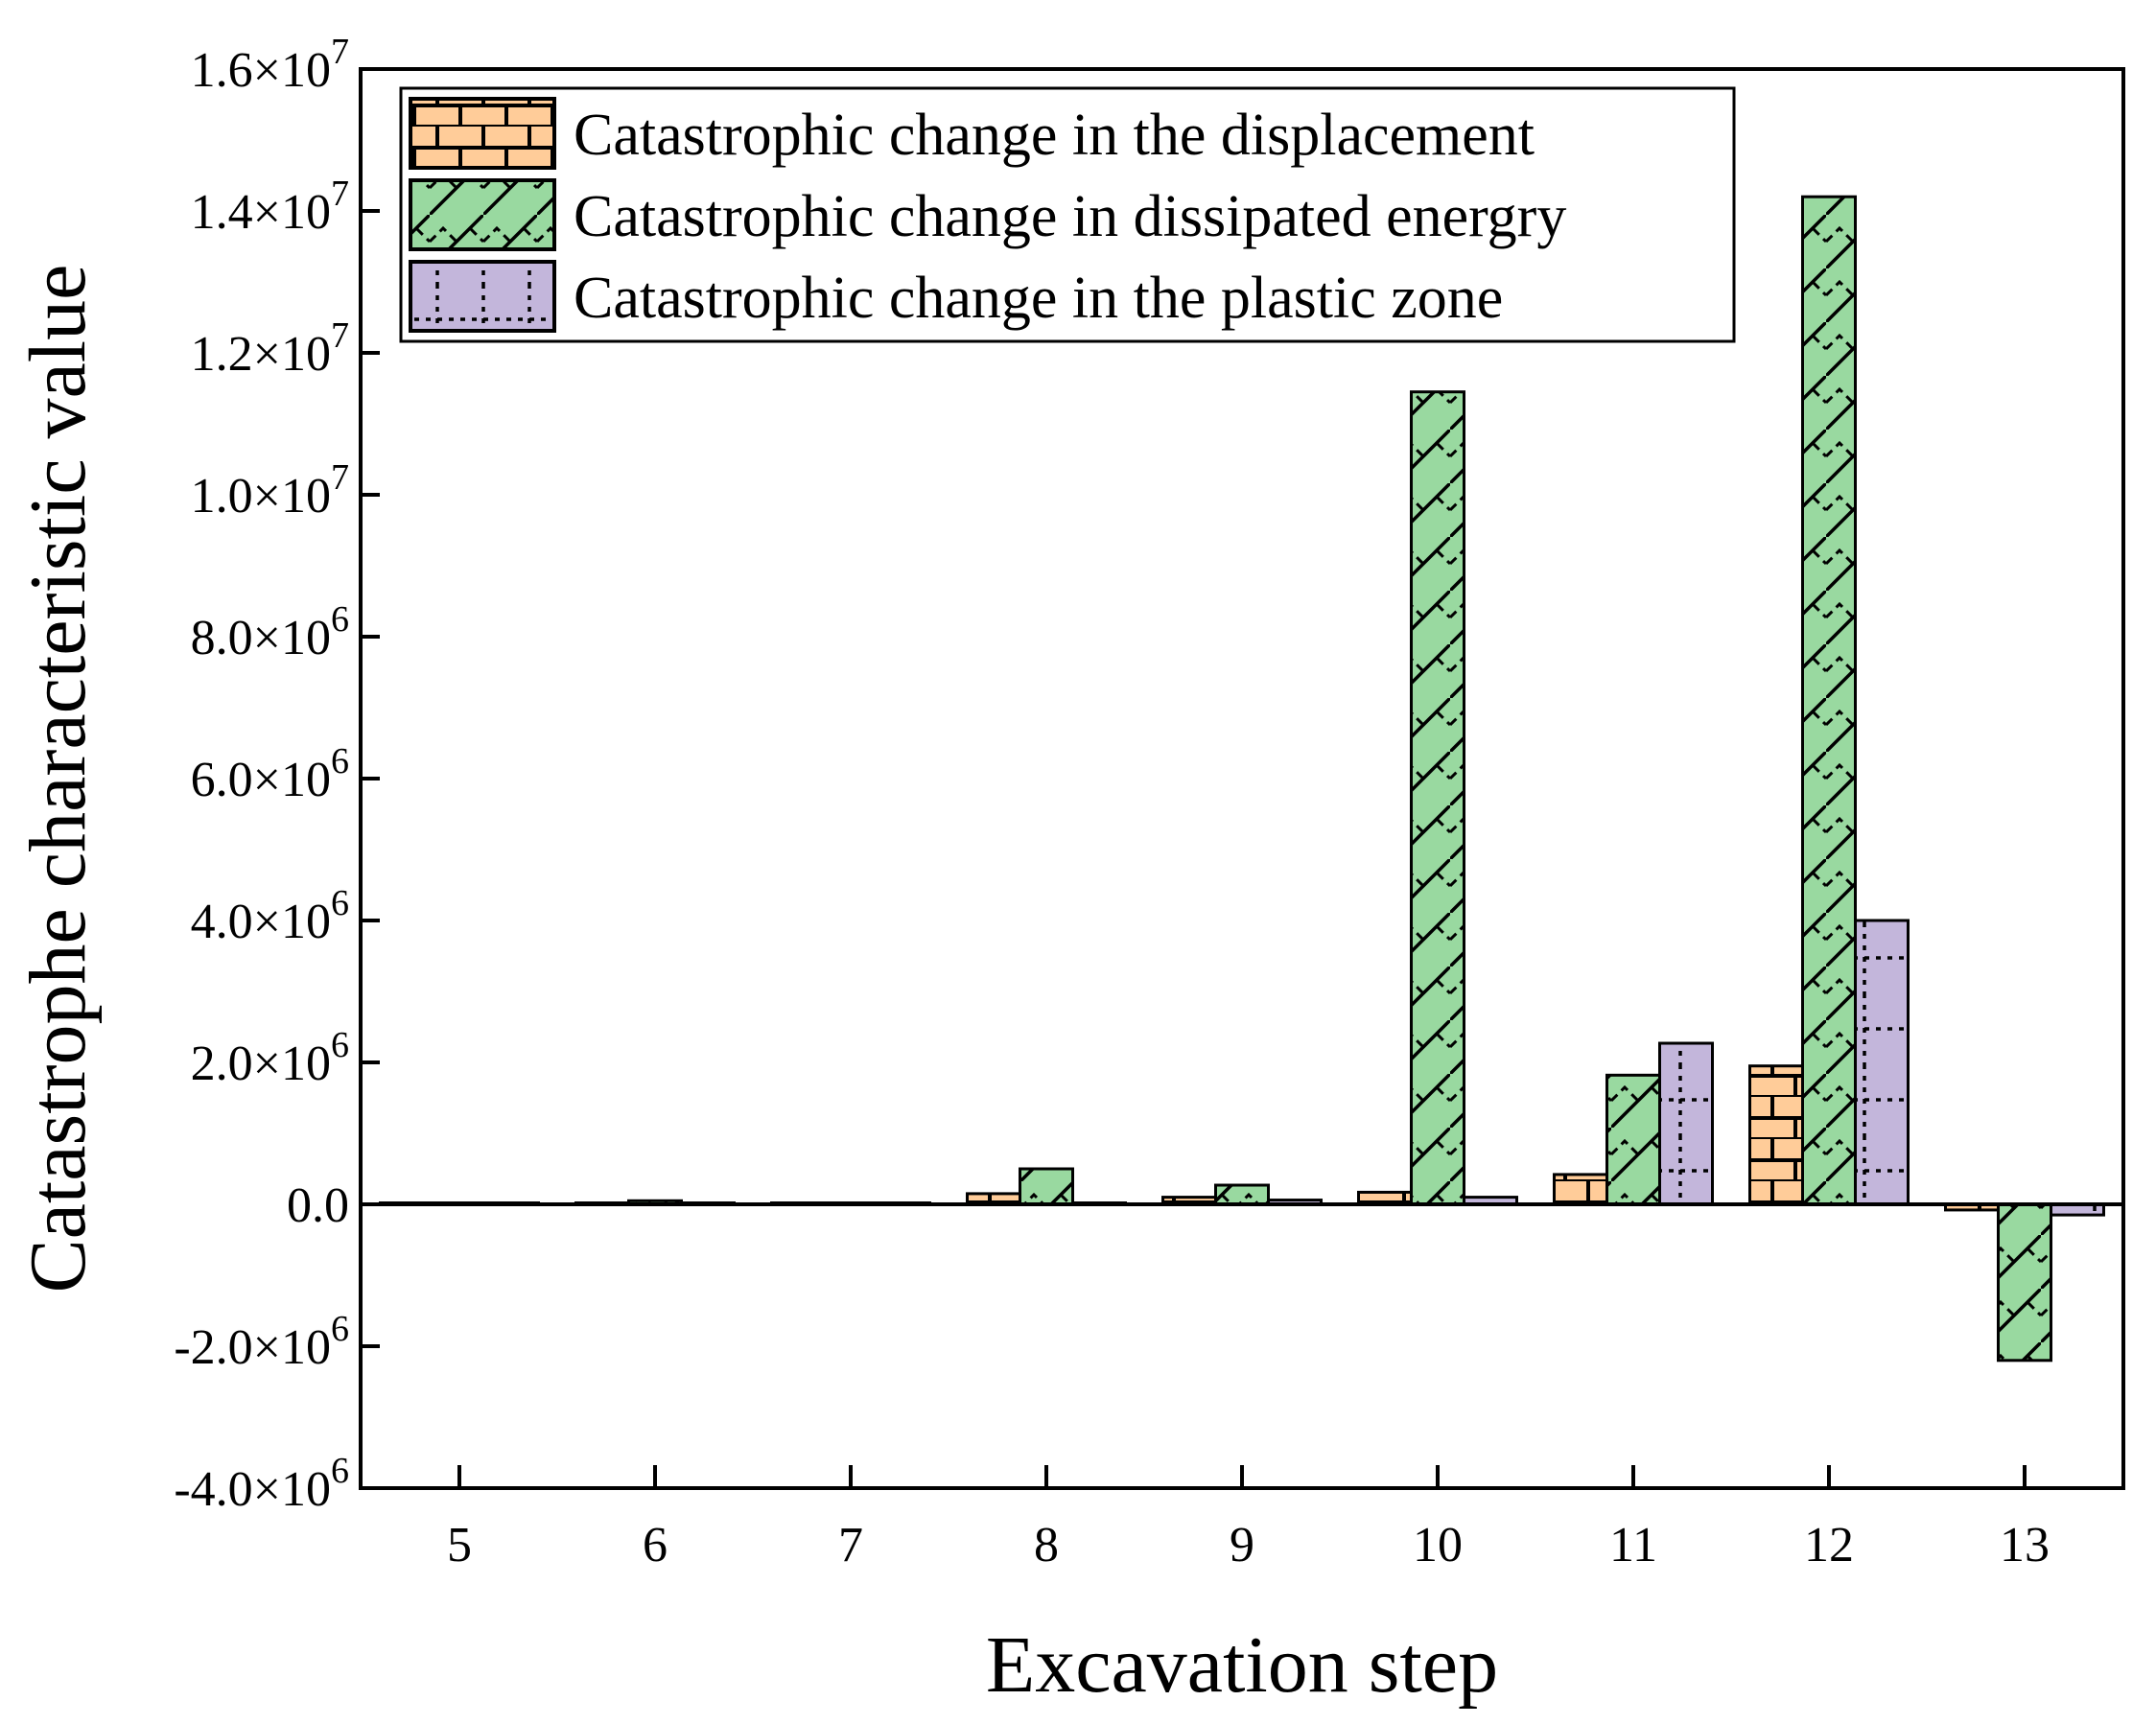 The image size is (2156, 1724). I want to click on legend-swatch-plastic-zone, so click(482, 296).